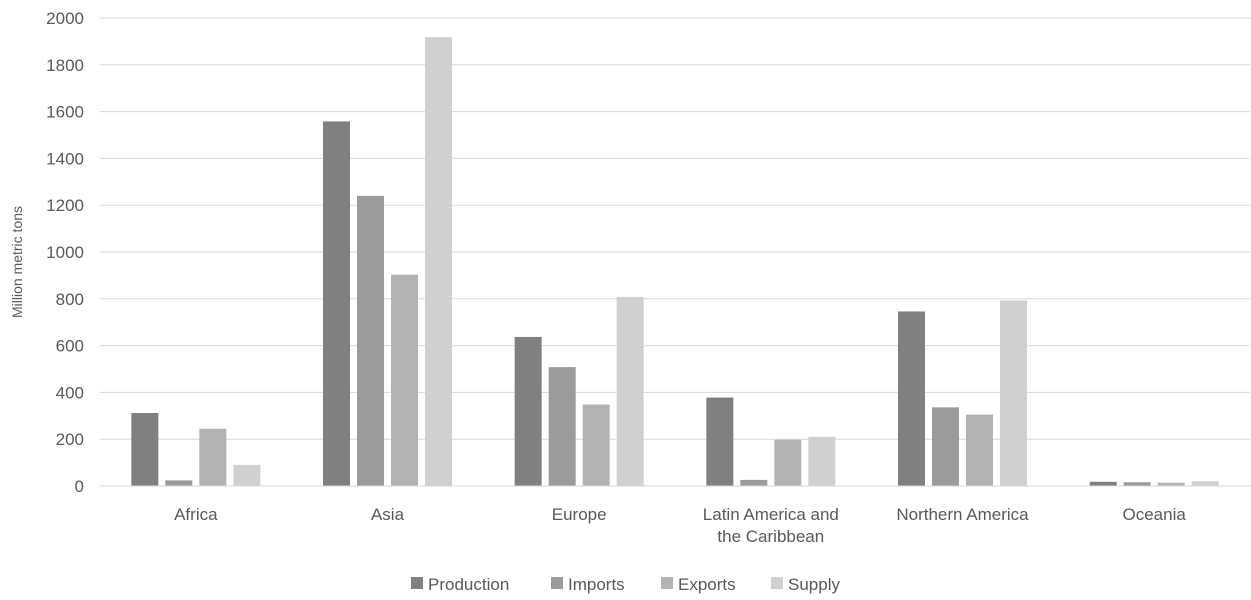  Describe the element at coordinates (79, 486) in the screenshot. I see `y-tick-label: 0` at that location.